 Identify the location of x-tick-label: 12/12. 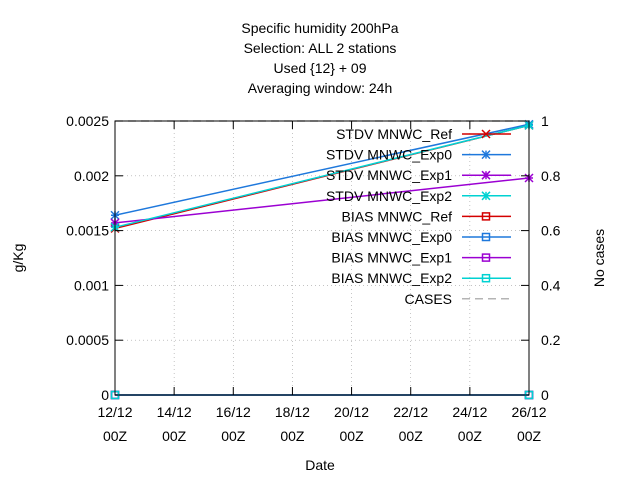
(114, 412).